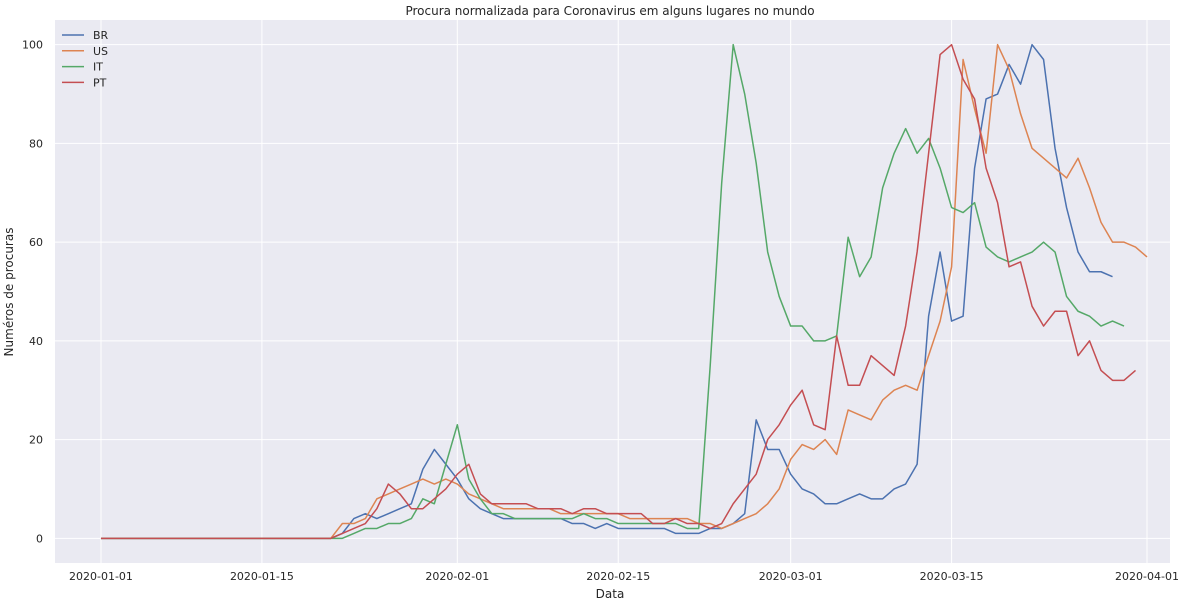 The image size is (1199, 605). What do you see at coordinates (100, 82) in the screenshot?
I see `legend-label-pt: PT` at bounding box center [100, 82].